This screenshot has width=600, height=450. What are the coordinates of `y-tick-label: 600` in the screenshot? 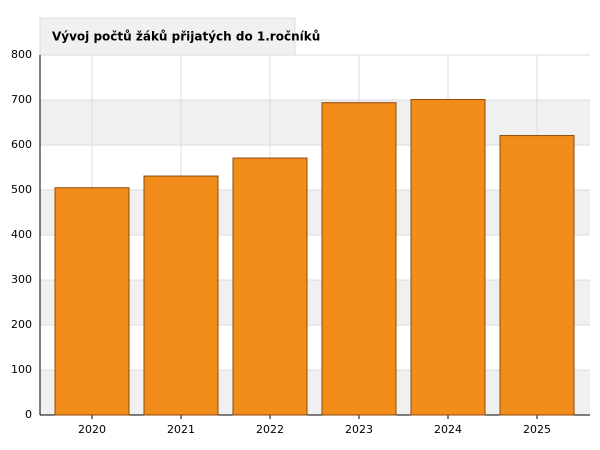 It's located at (21, 144).